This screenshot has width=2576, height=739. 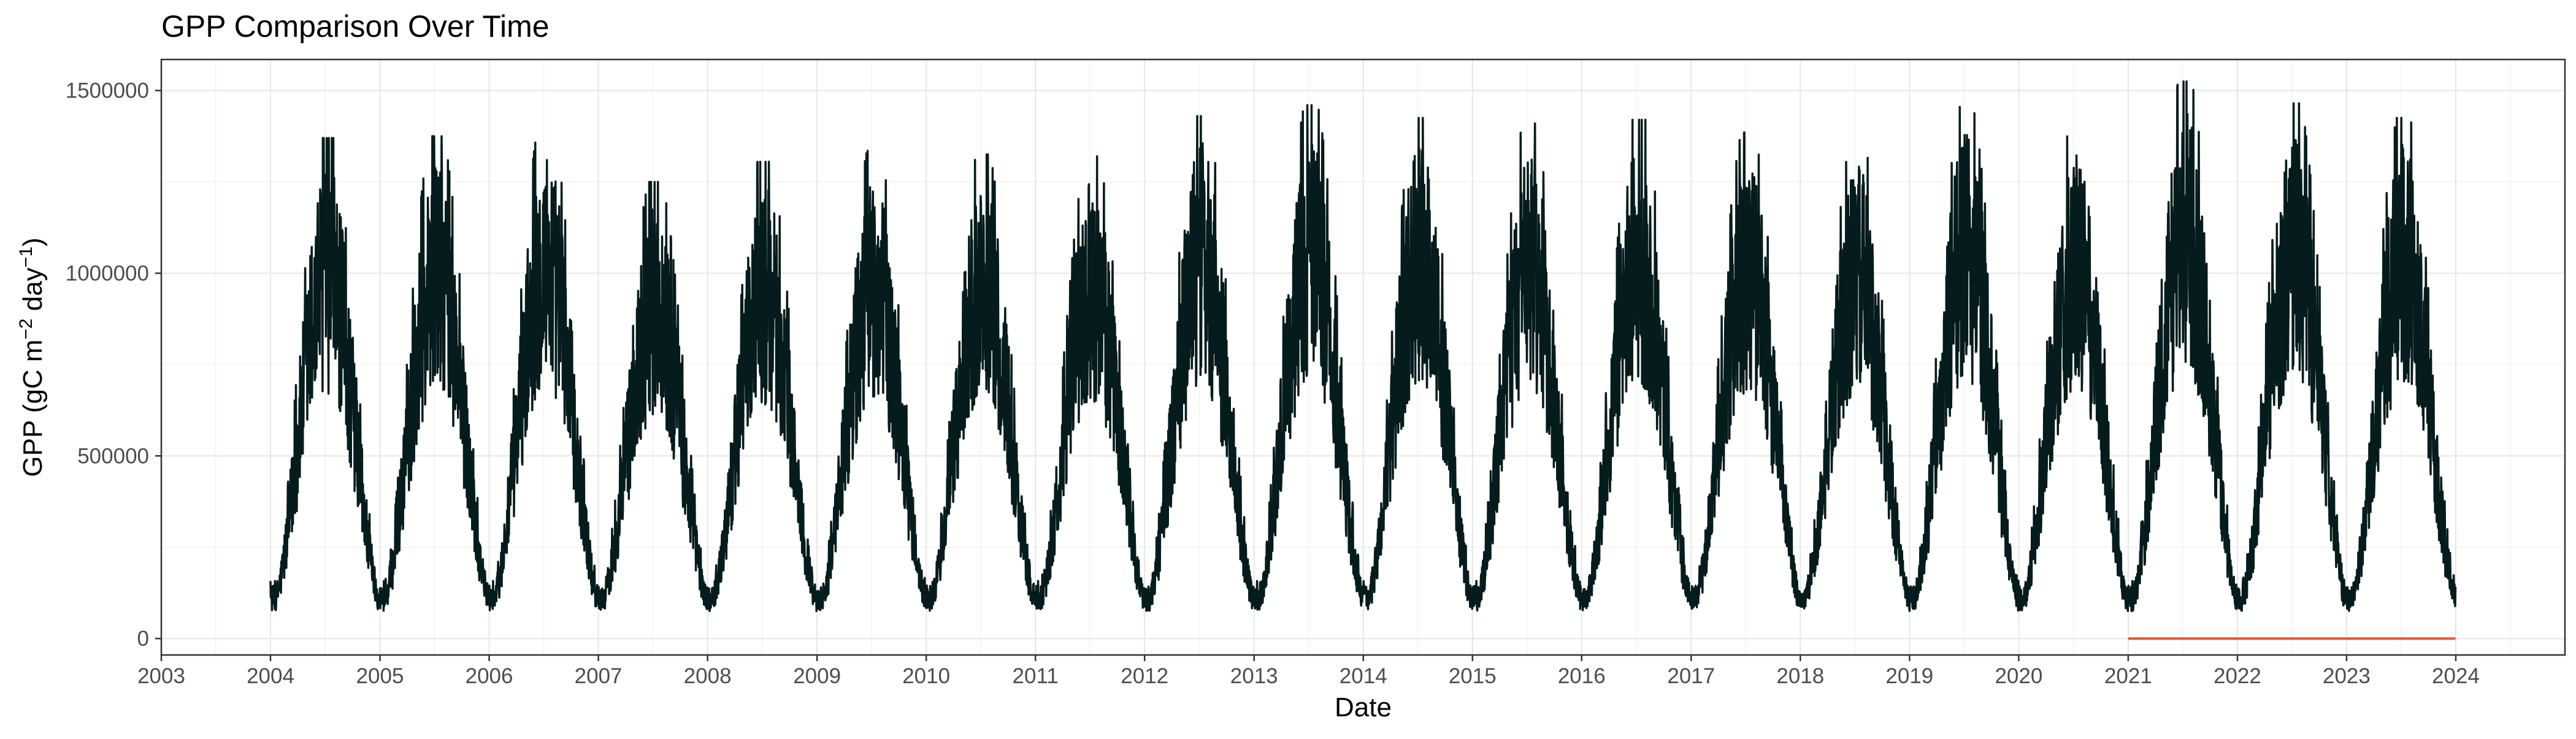 What do you see at coordinates (1582, 676) in the screenshot?
I see `x-tick-label: 2016` at bounding box center [1582, 676].